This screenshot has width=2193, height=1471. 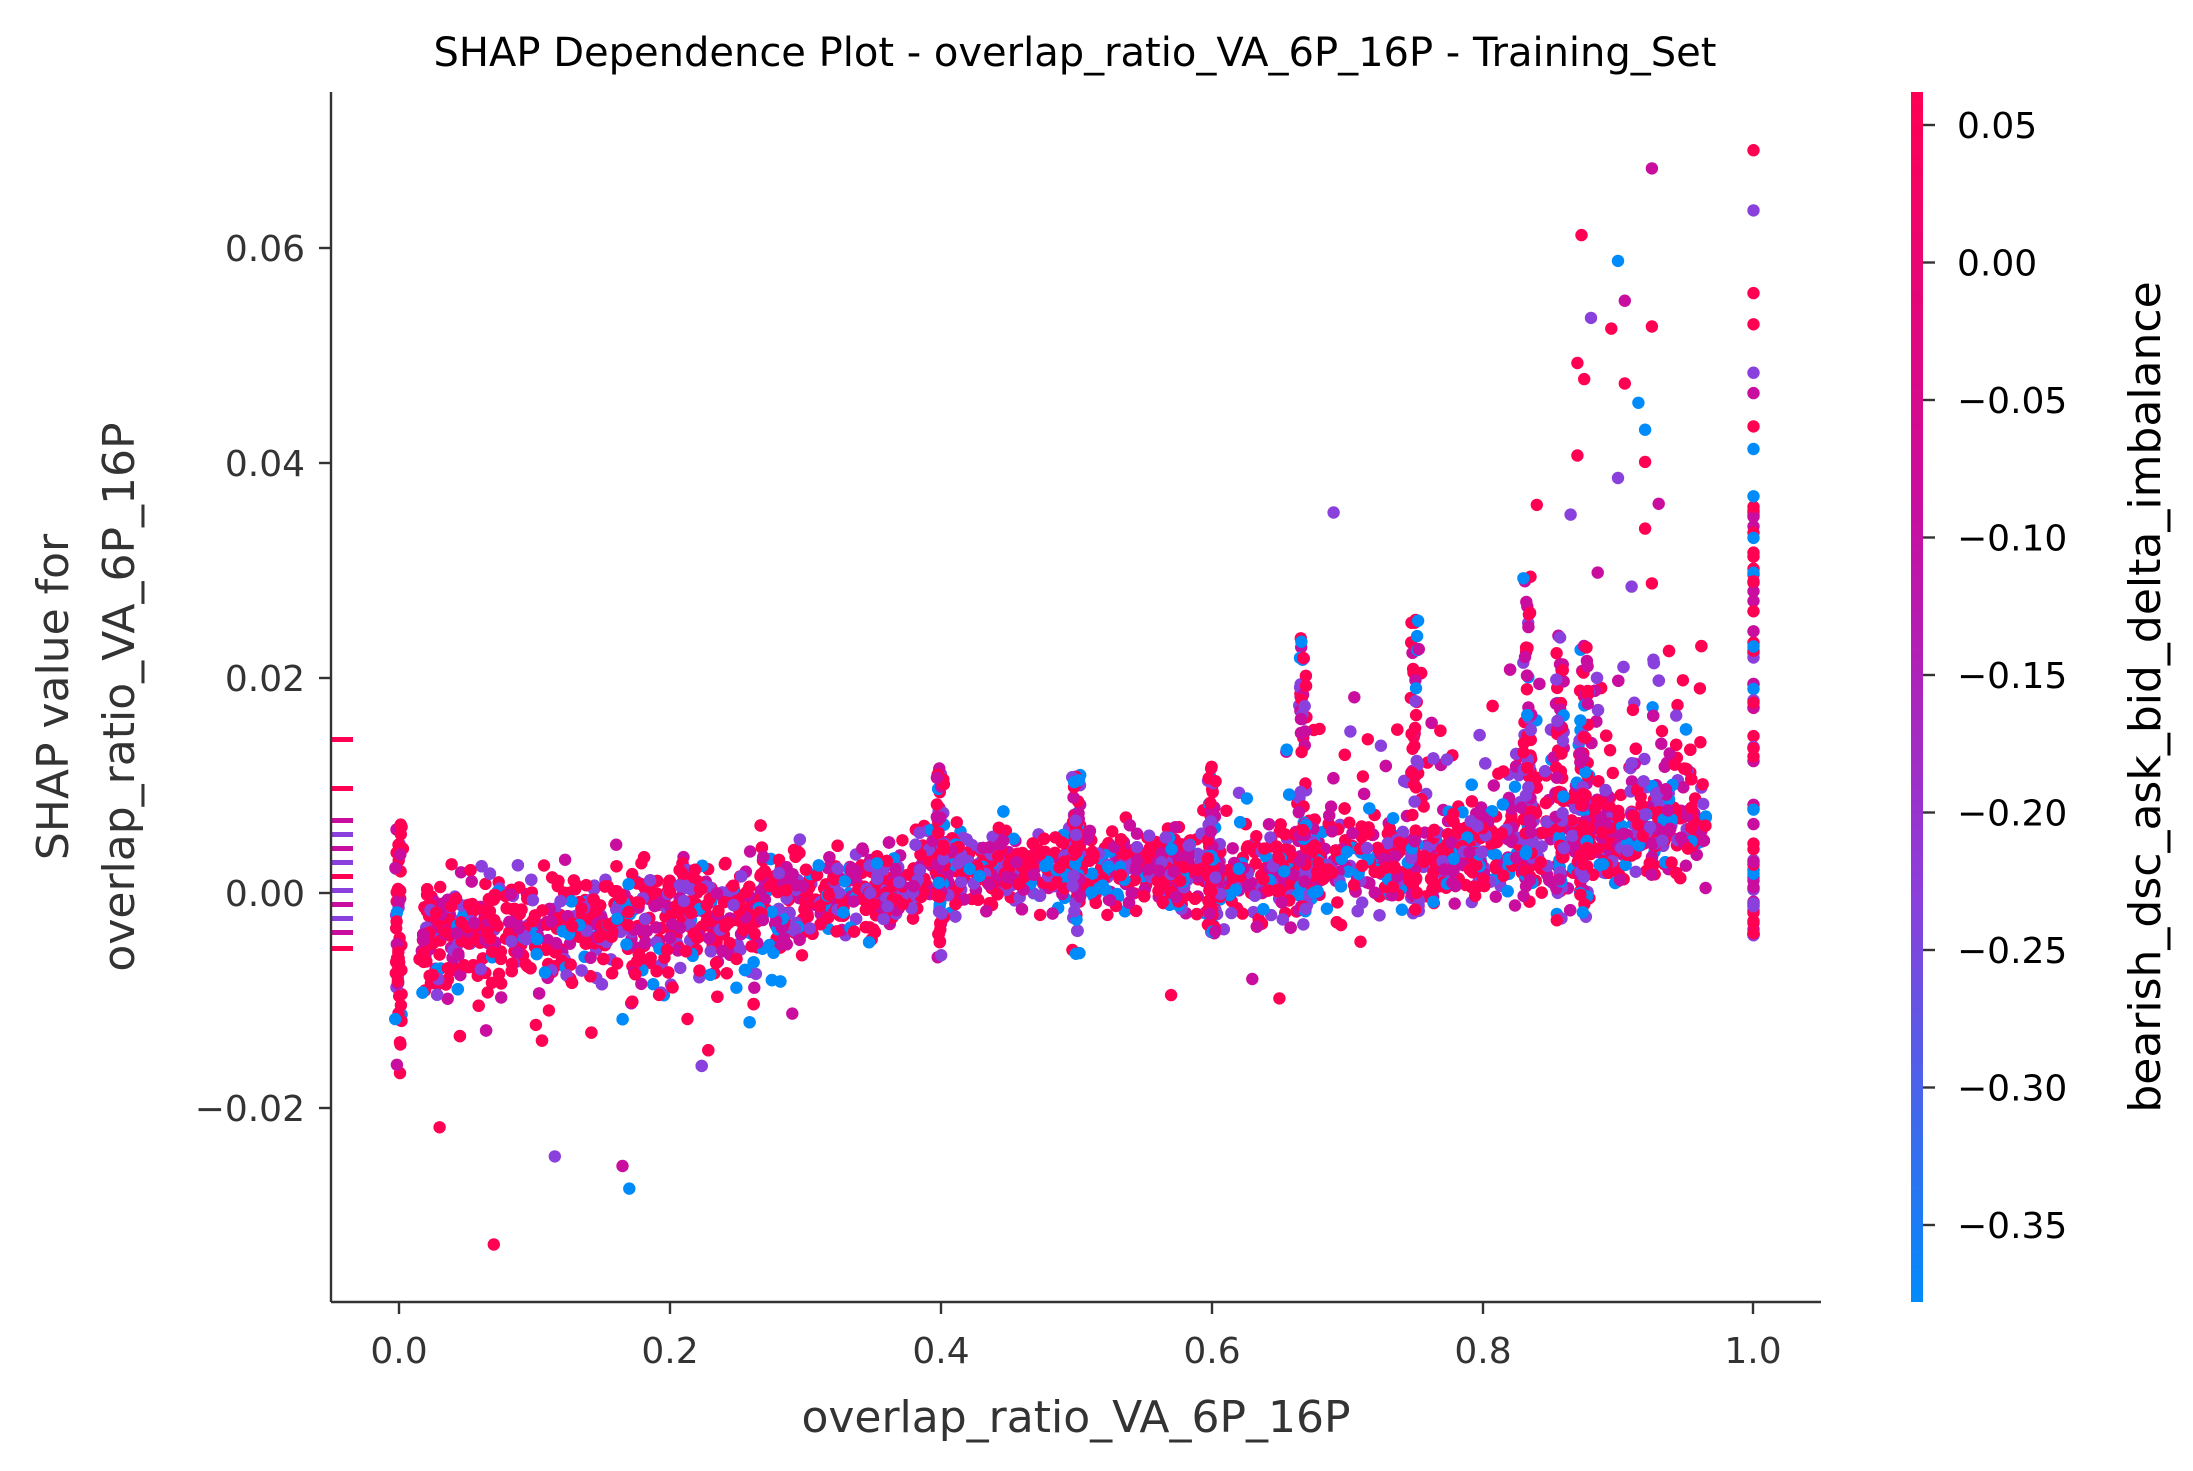 What do you see at coordinates (669, 1351) in the screenshot?
I see `x-tick-label: 0.2` at bounding box center [669, 1351].